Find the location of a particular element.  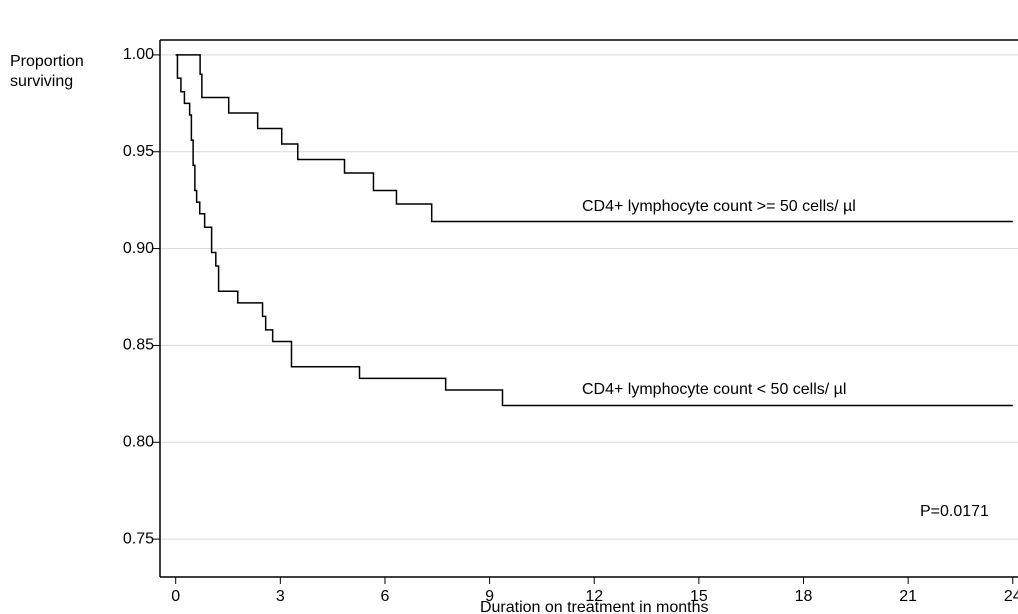

x-axis-label: Duration on treatment in months is located at coordinates (594, 606).